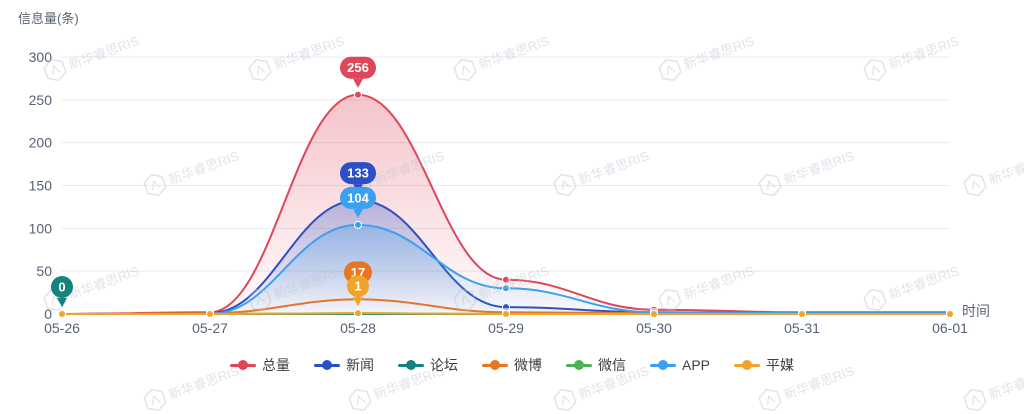 The image size is (1024, 414). I want to click on x-tick-label: 05-31, so click(802, 328).